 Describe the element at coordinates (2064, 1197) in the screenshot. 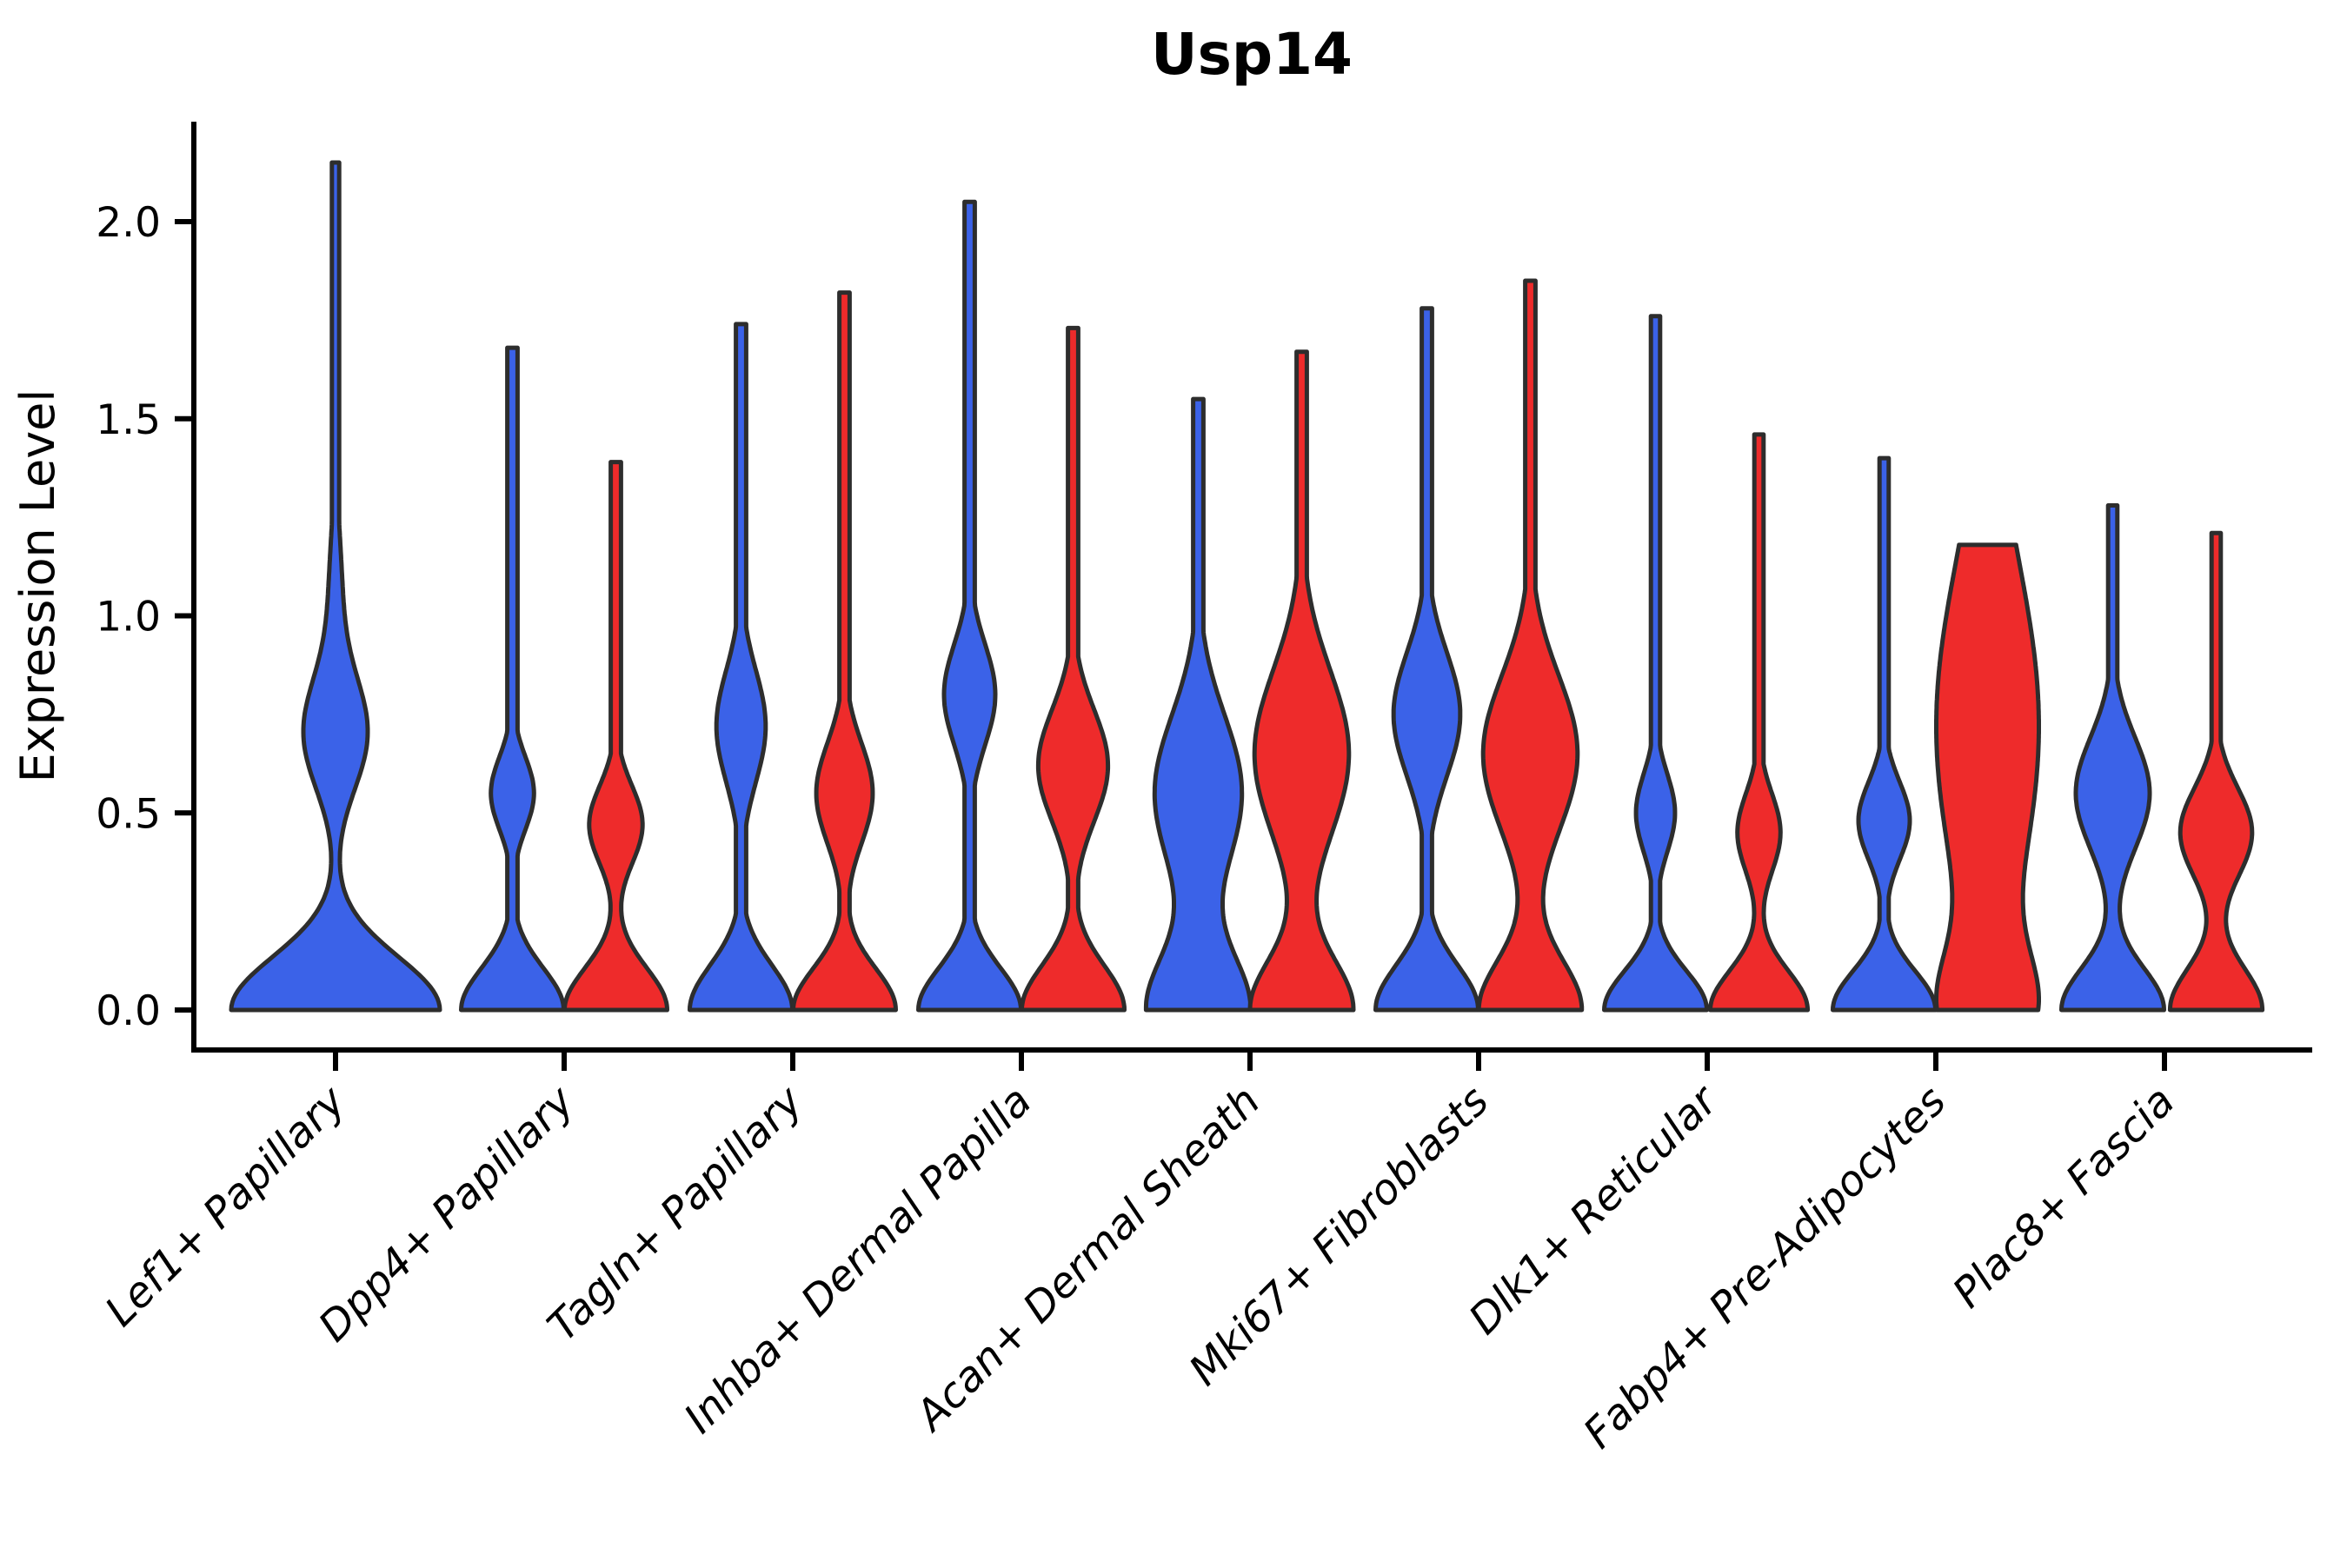

I see `x-tick-label: Plac8+ Fascia` at that location.